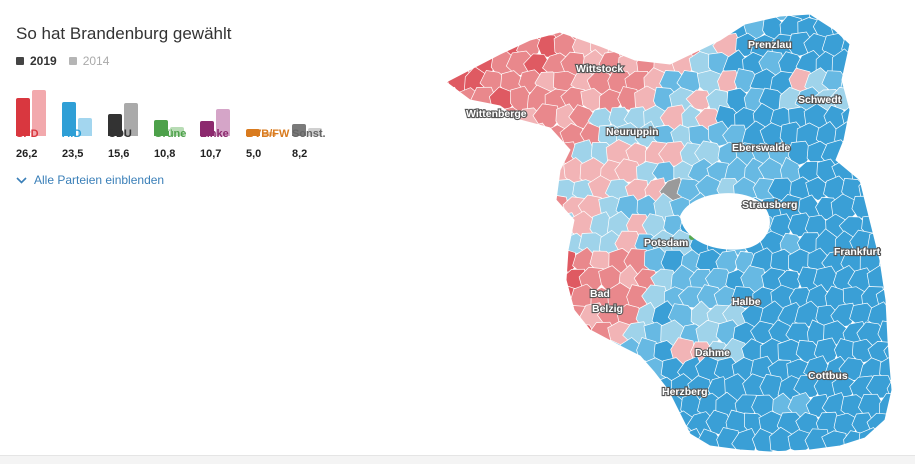  I want to click on party-value: 5,0, so click(254, 154).